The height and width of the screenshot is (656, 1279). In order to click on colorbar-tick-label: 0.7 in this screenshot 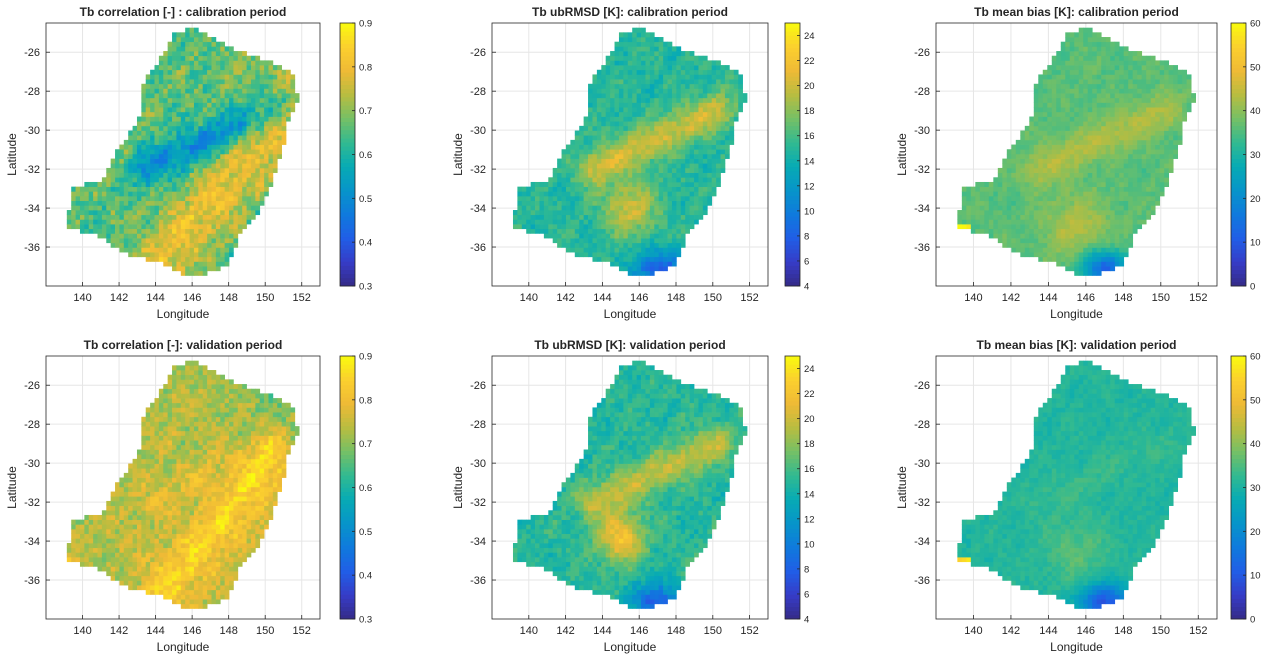, I will do `click(365, 111)`.